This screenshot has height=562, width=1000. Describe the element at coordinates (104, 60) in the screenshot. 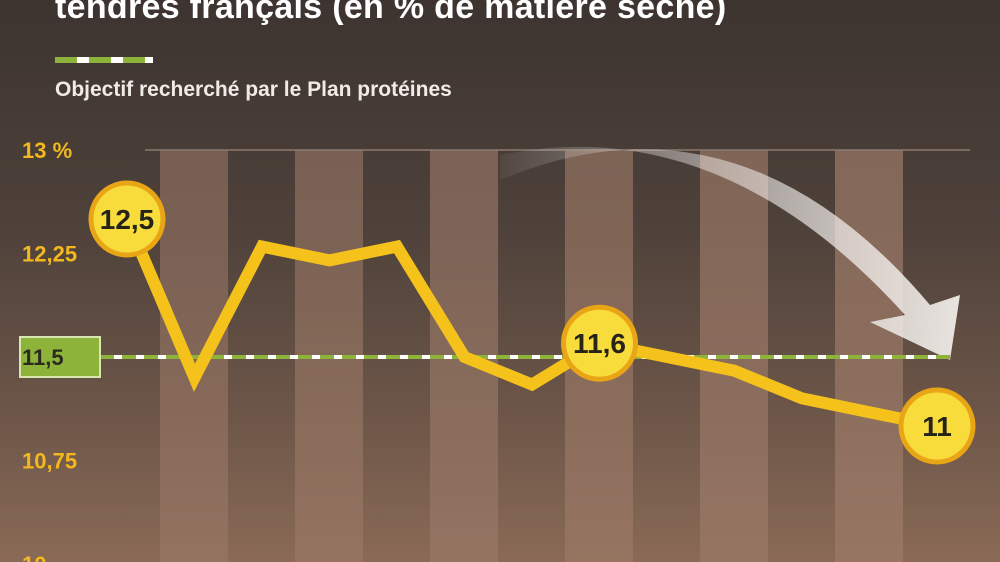

I see `legend-swatch` at that location.